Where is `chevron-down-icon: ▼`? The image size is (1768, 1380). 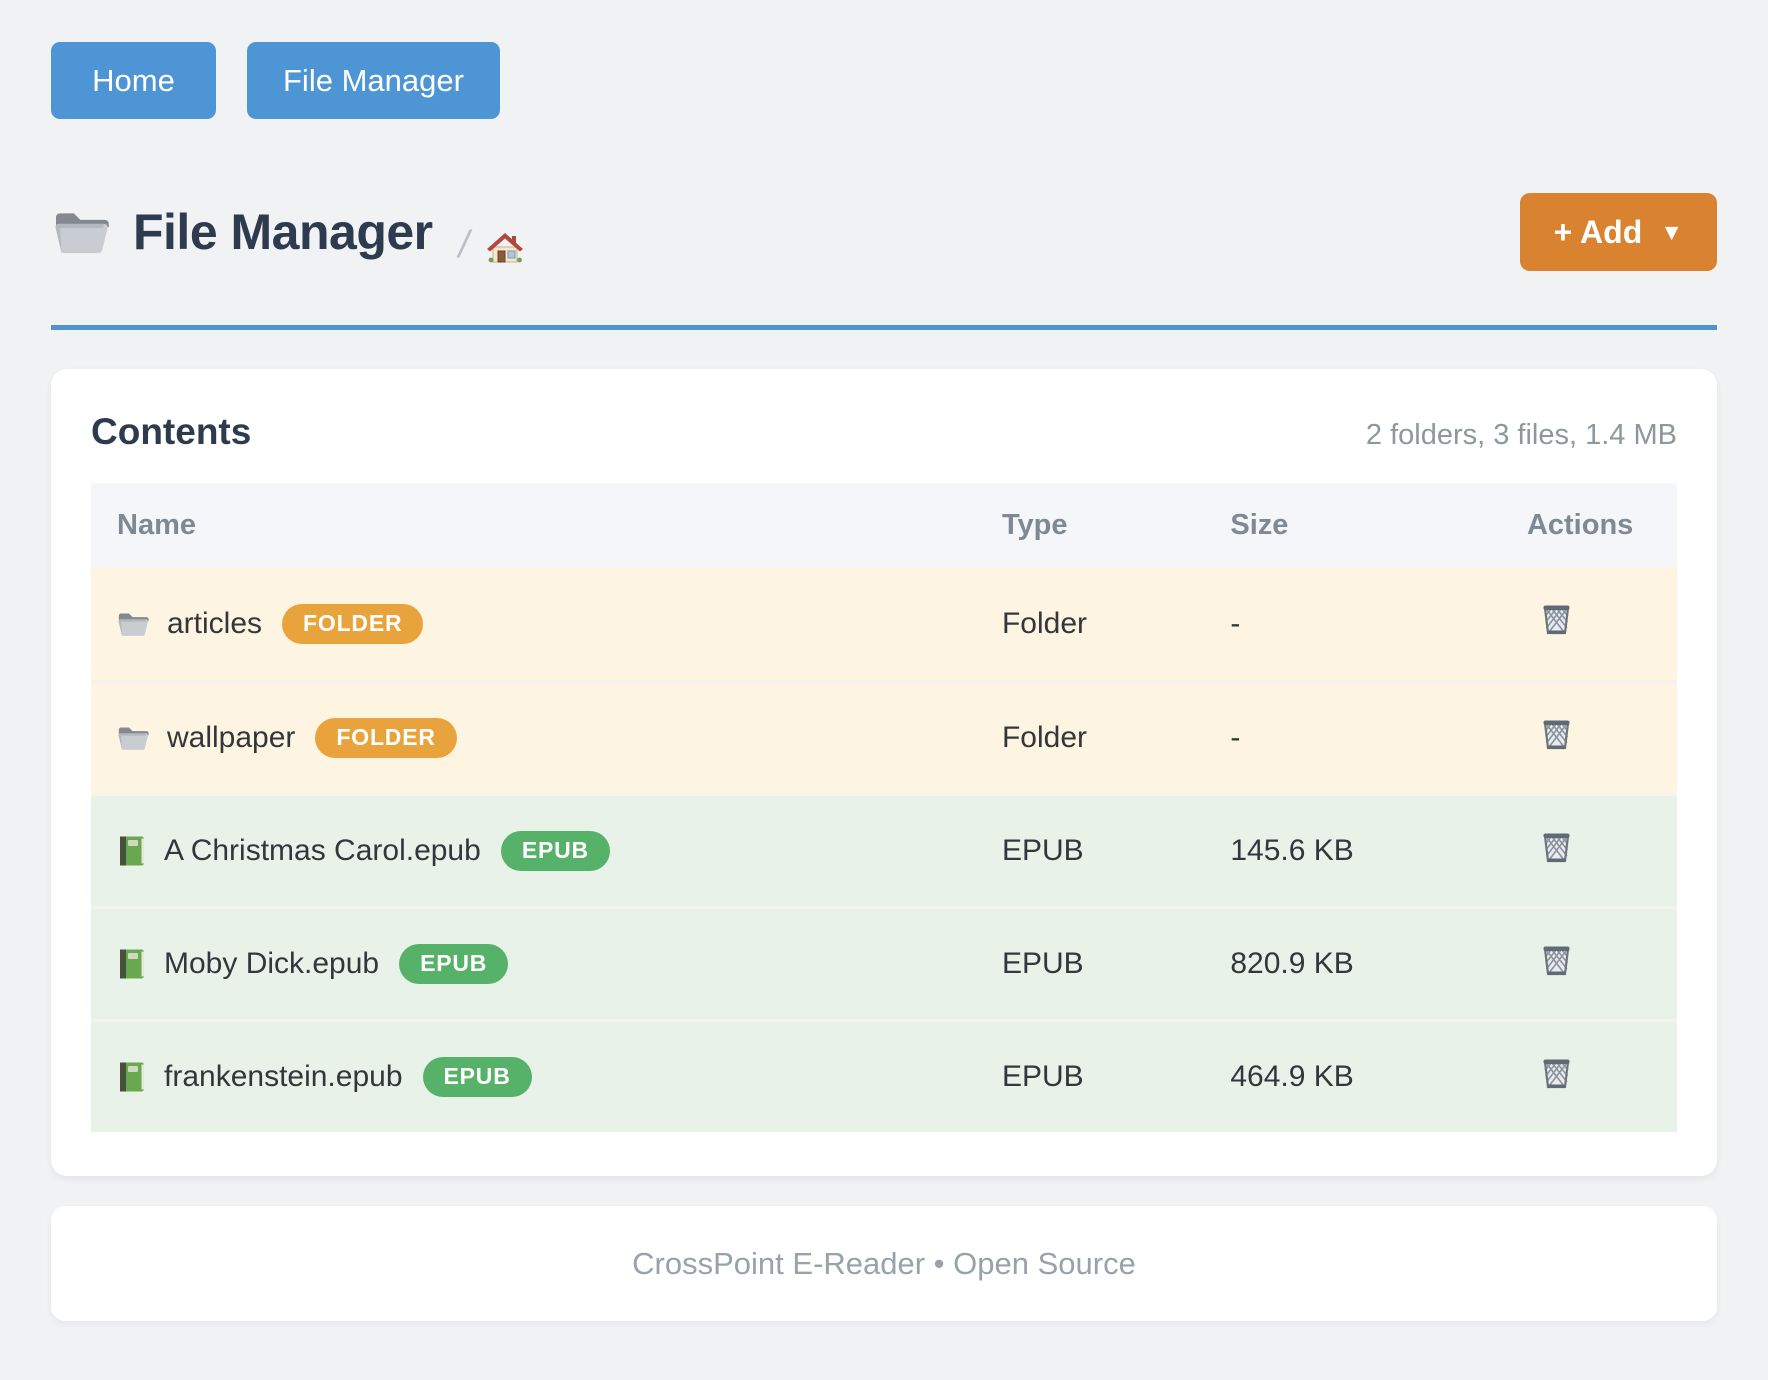
chevron-down-icon: ▼ is located at coordinates (1671, 231).